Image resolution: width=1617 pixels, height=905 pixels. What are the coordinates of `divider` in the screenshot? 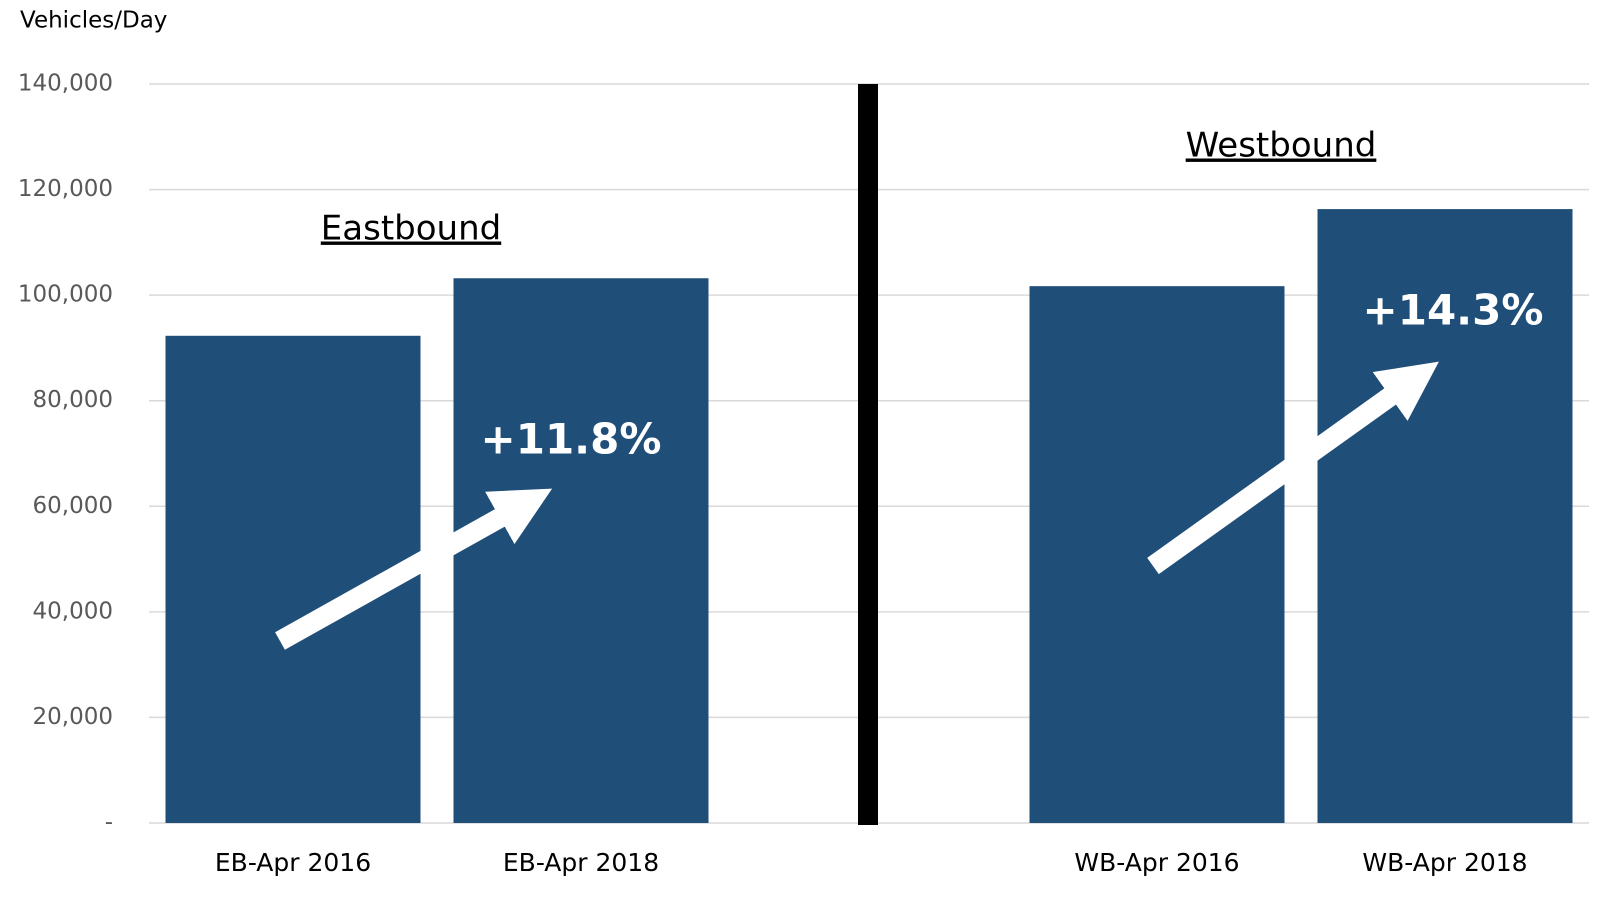 It's located at (868, 454).